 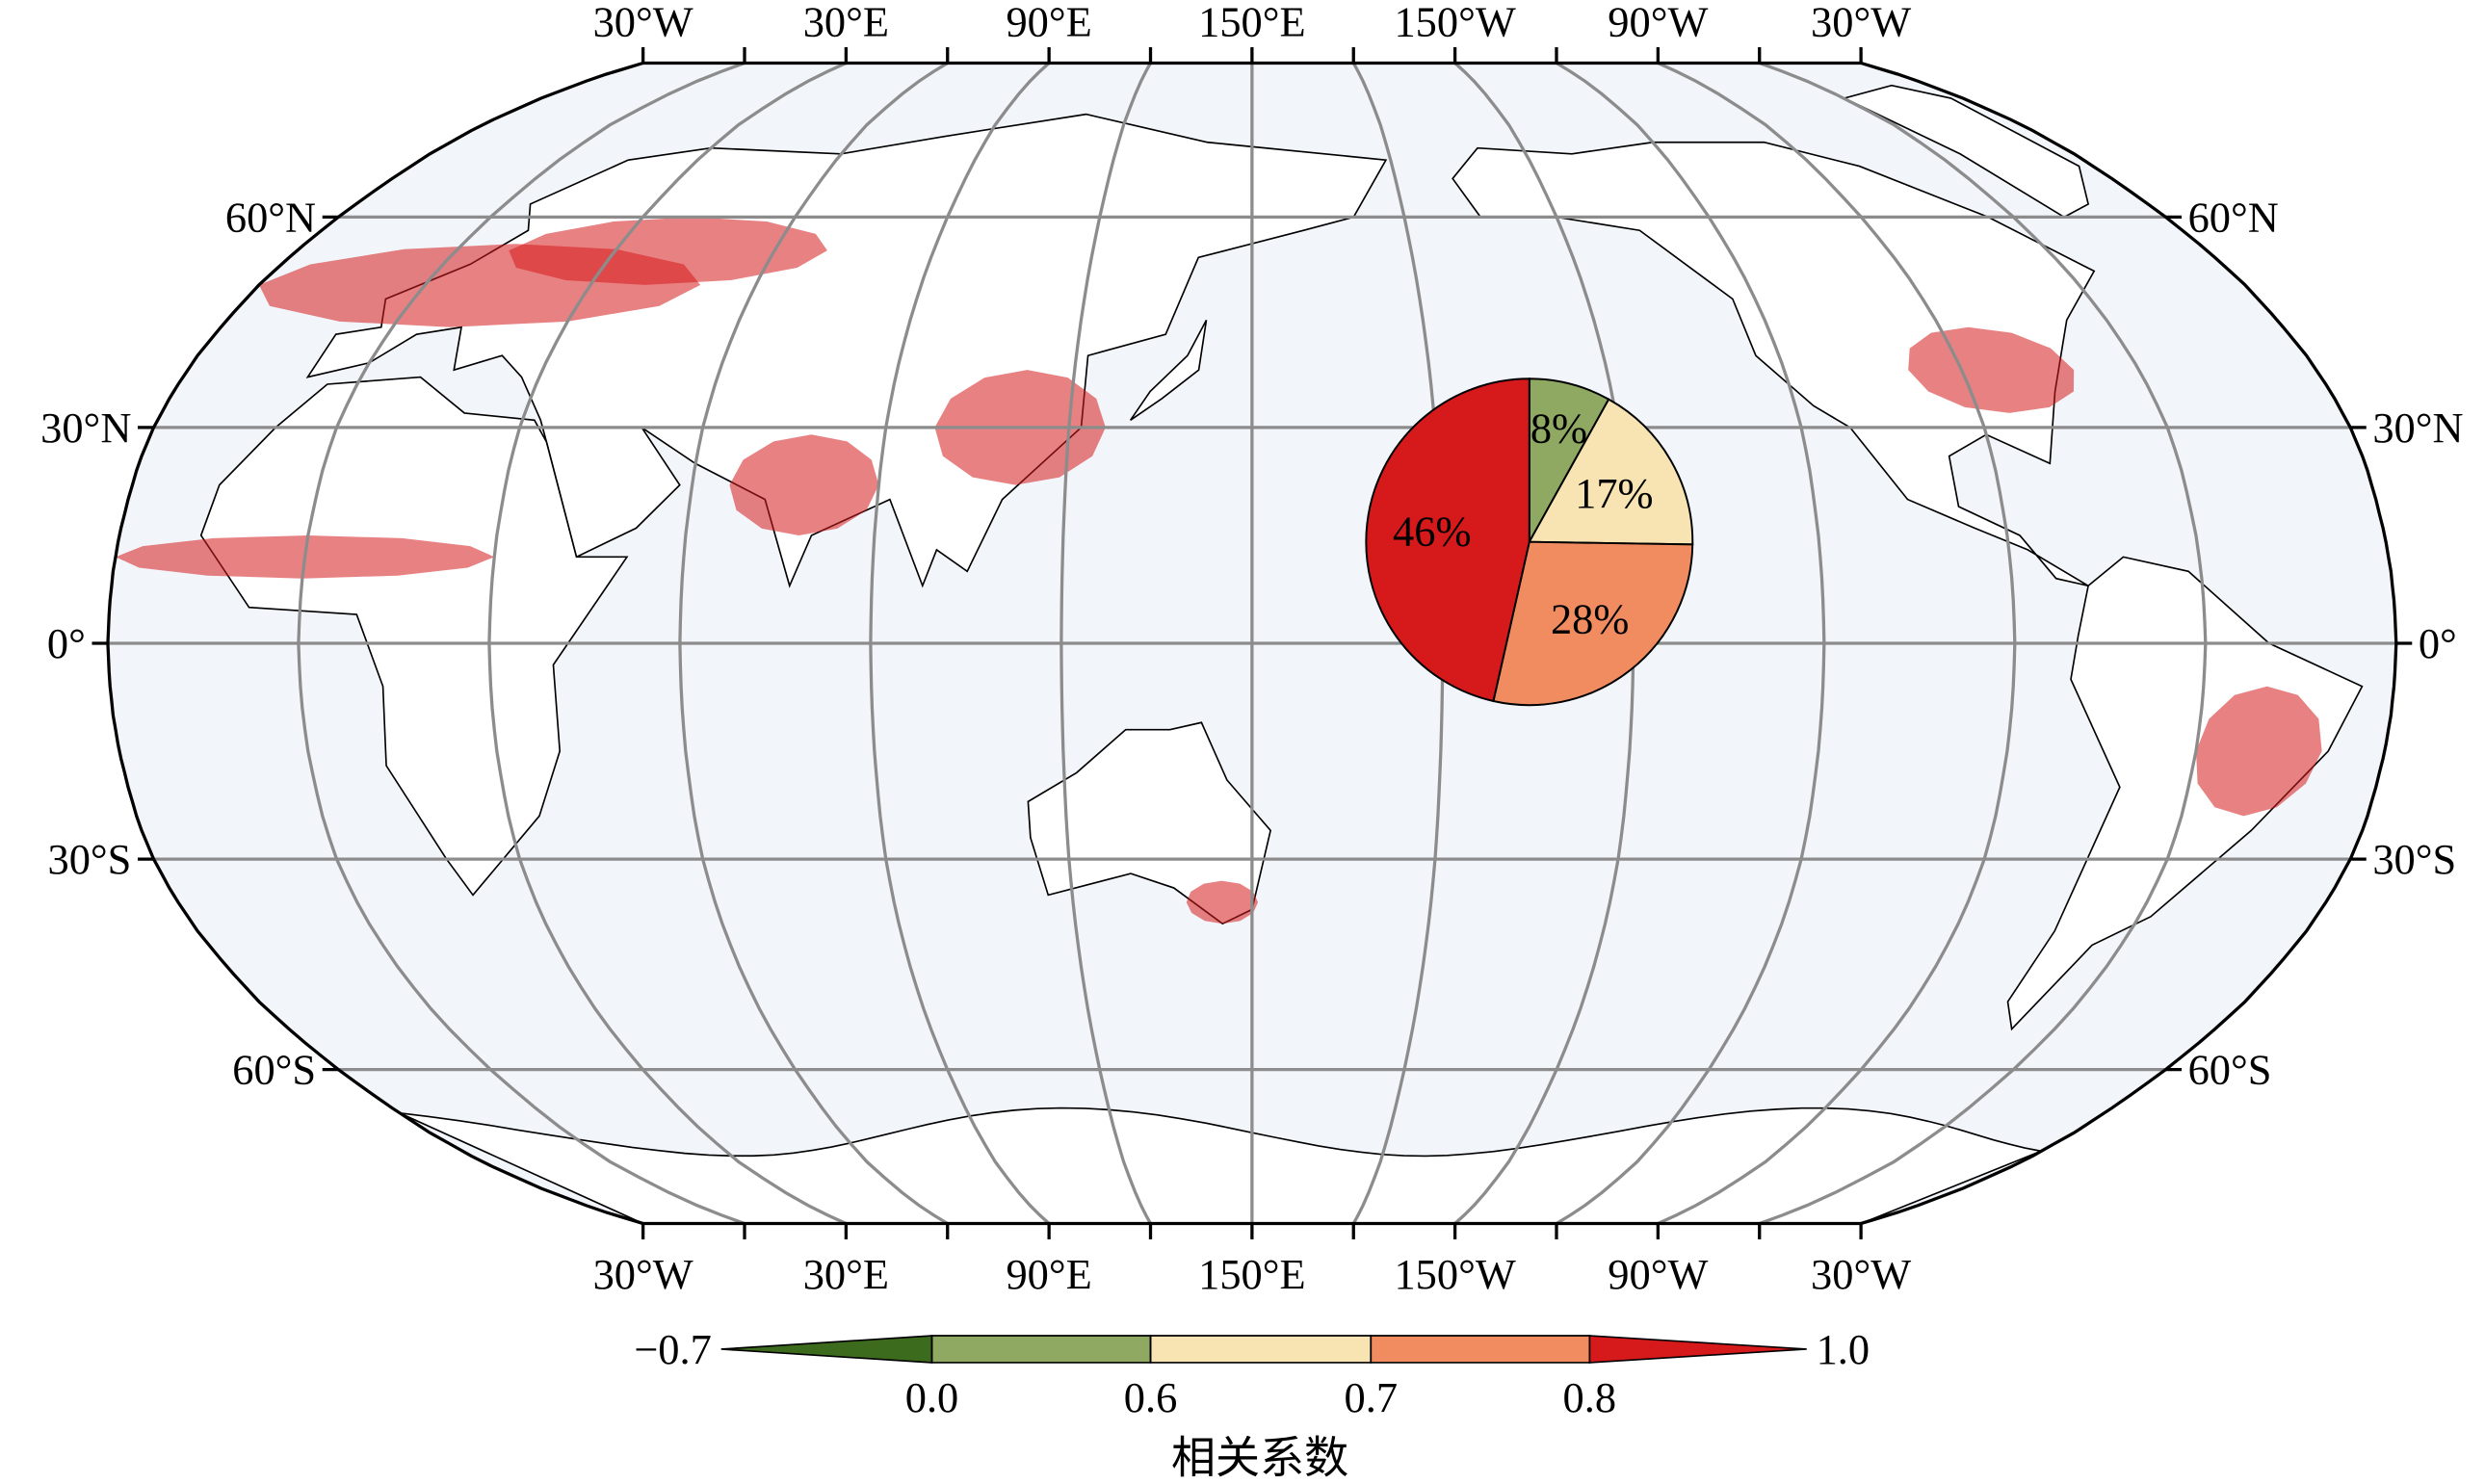 What do you see at coordinates (1658, 23) in the screenshot?
I see `lon-label-top: 90°W` at bounding box center [1658, 23].